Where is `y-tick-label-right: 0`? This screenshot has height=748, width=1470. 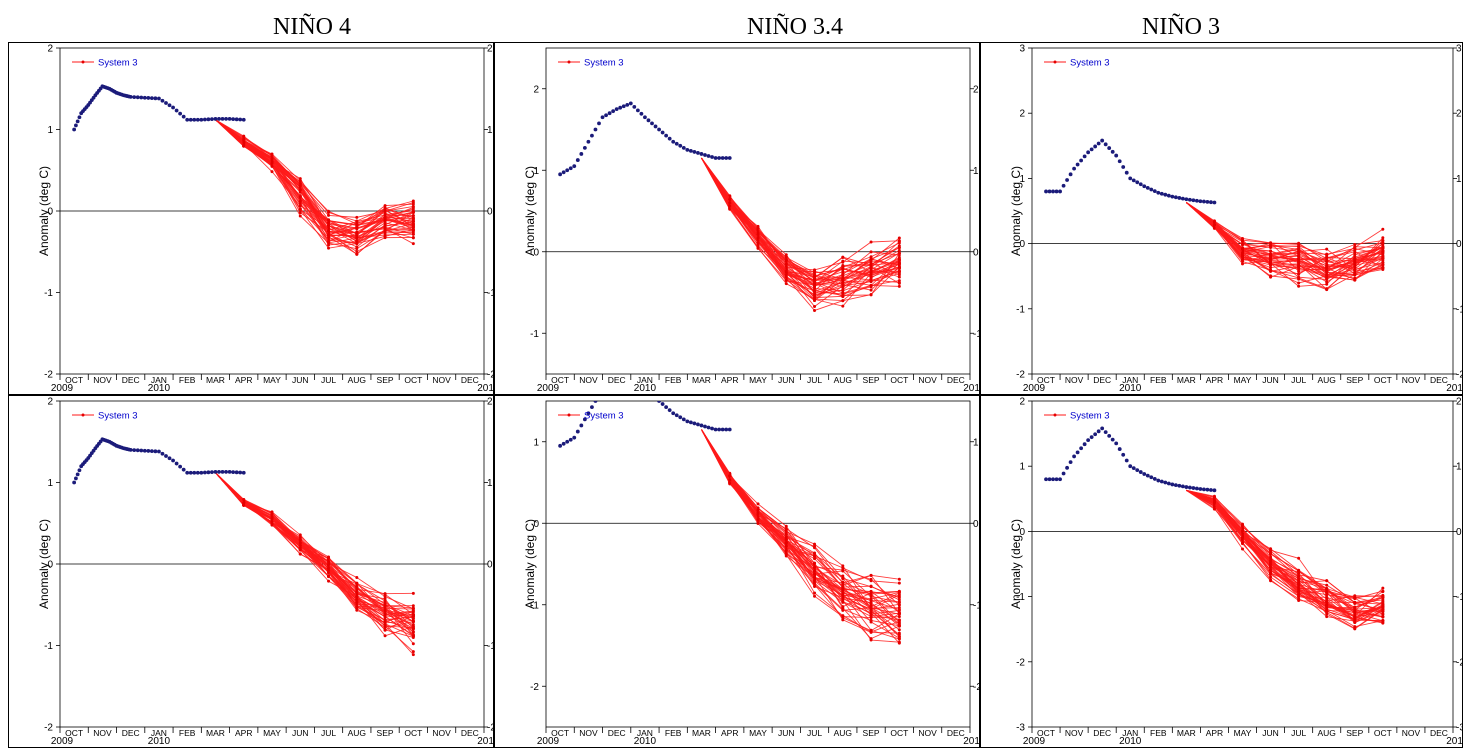
y-tick-label-right: 0 is located at coordinates (490, 212).